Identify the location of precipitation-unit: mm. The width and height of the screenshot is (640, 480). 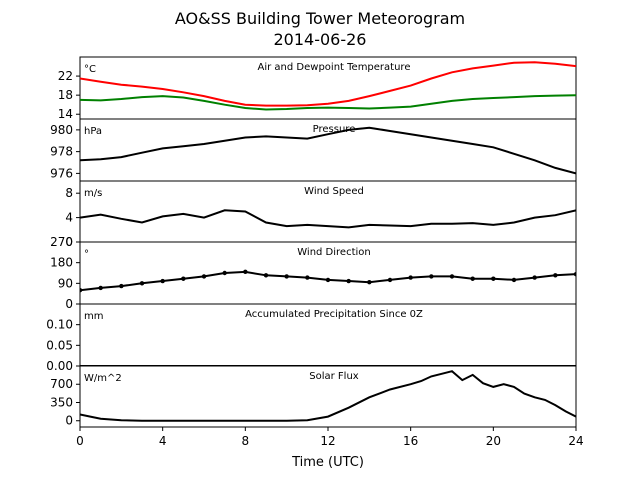
(93, 316).